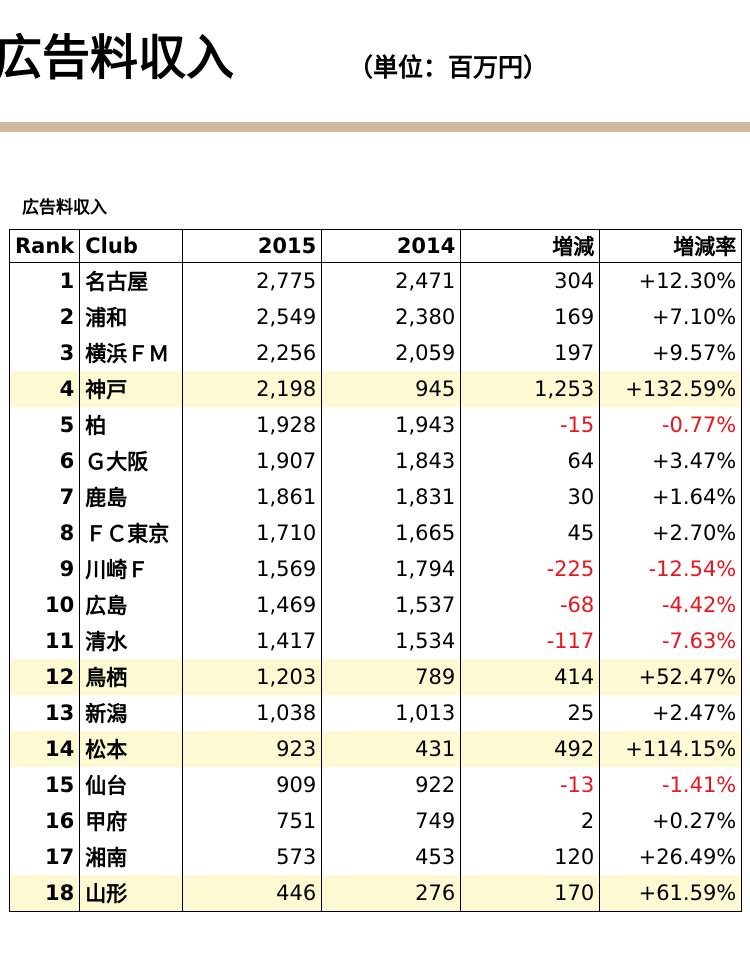 Image resolution: width=750 pixels, height=958 pixels. I want to click on table-cell: 45, so click(530, 533).